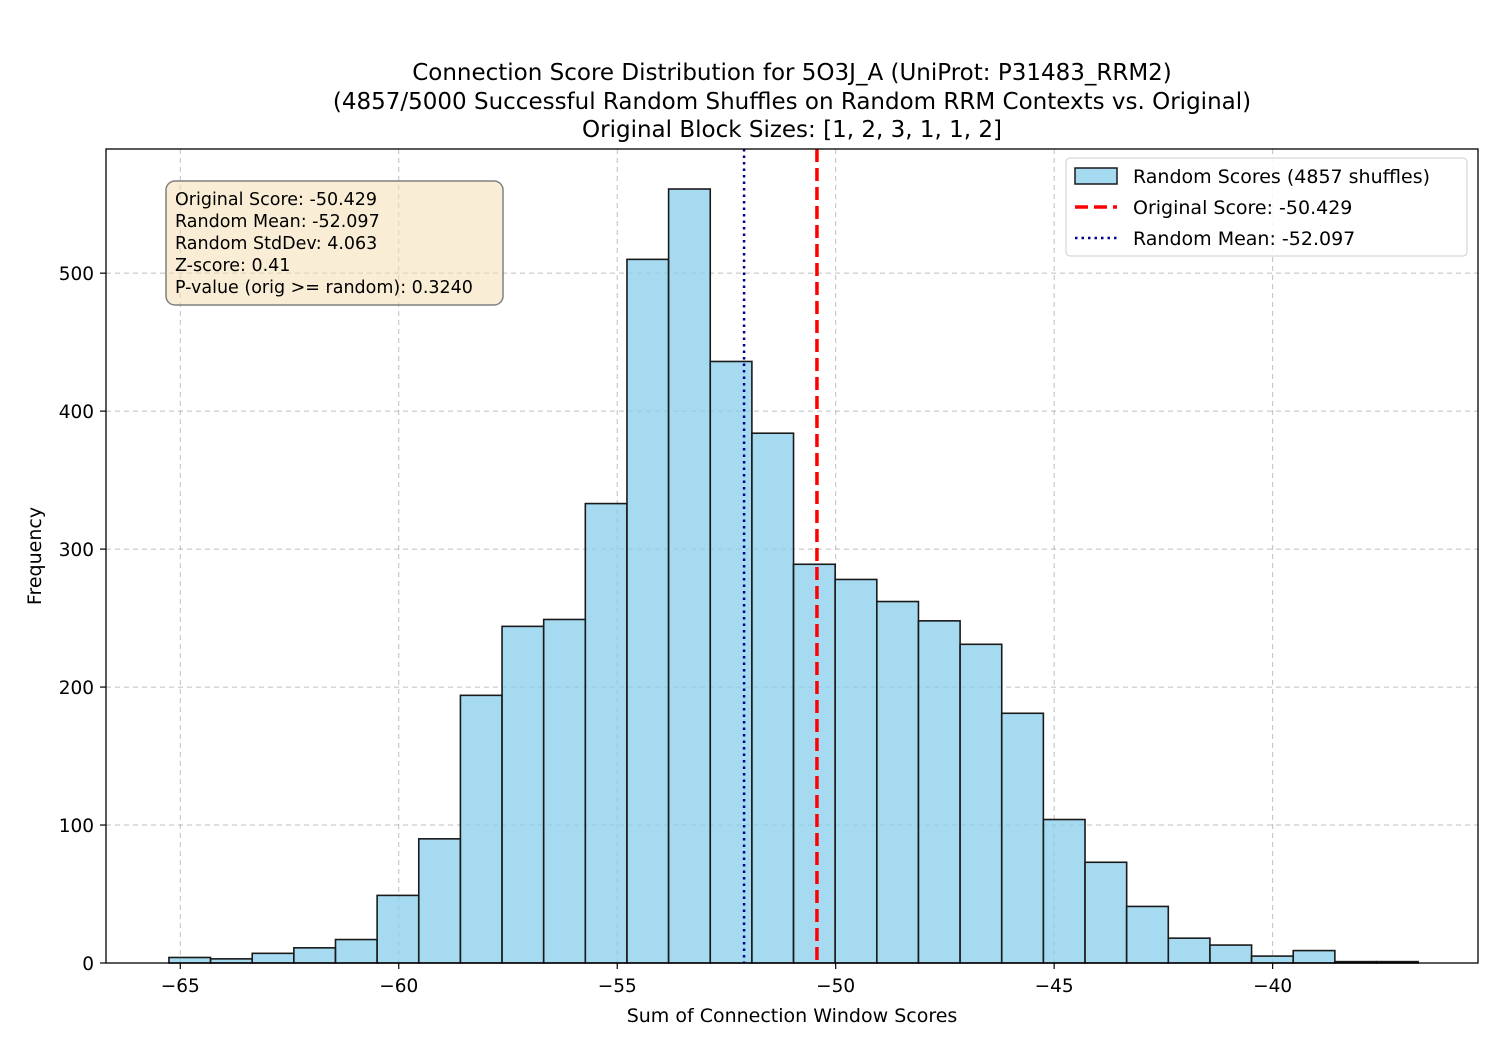 This screenshot has width=1500, height=1054. Describe the element at coordinates (76, 550) in the screenshot. I see `y-tick-label-3: 300` at that location.